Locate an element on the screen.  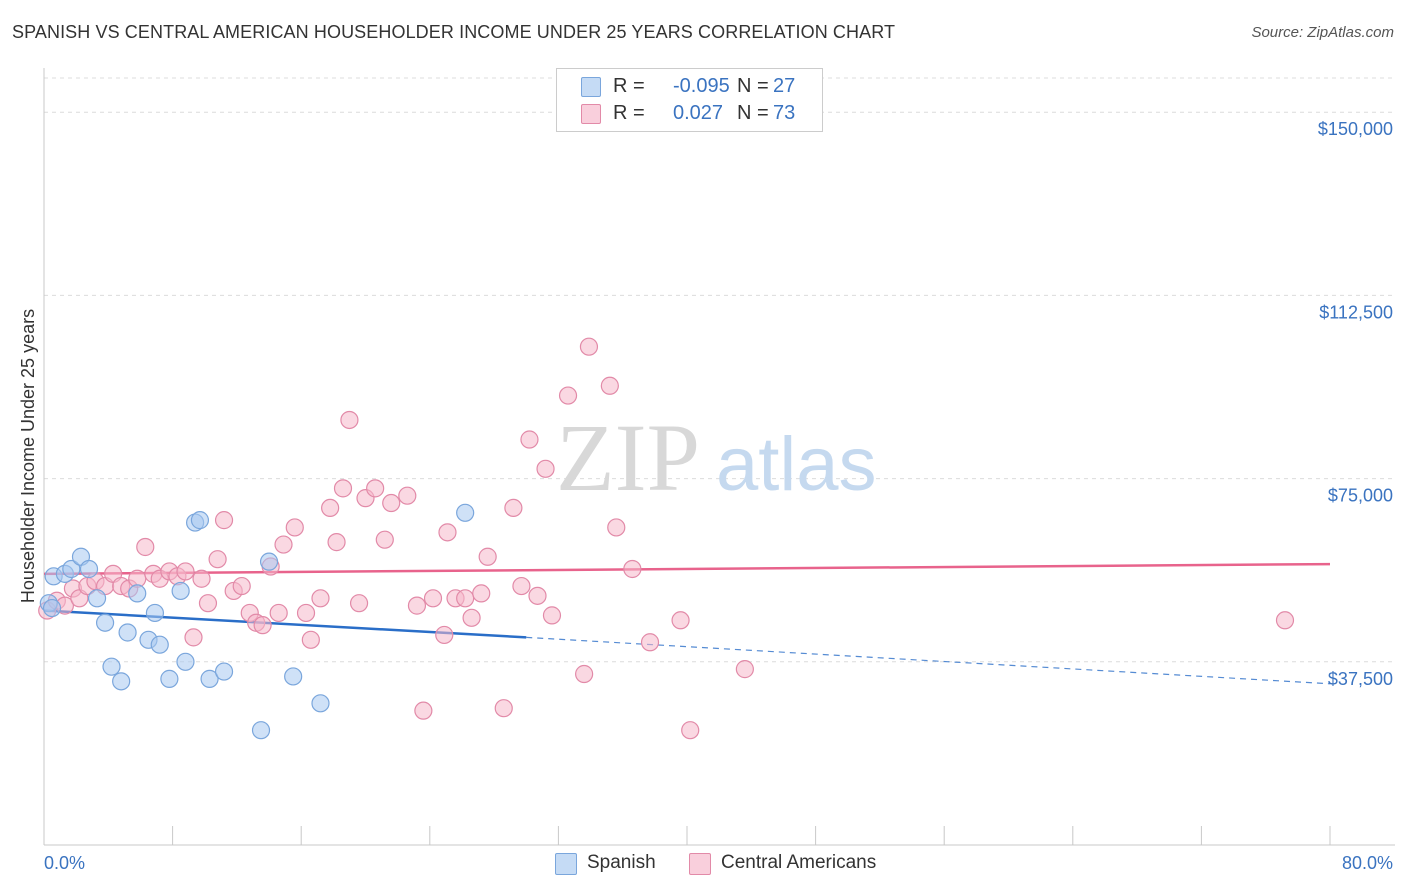
bottom-legend-swatch-central-americans is located at coordinates (700, 864).